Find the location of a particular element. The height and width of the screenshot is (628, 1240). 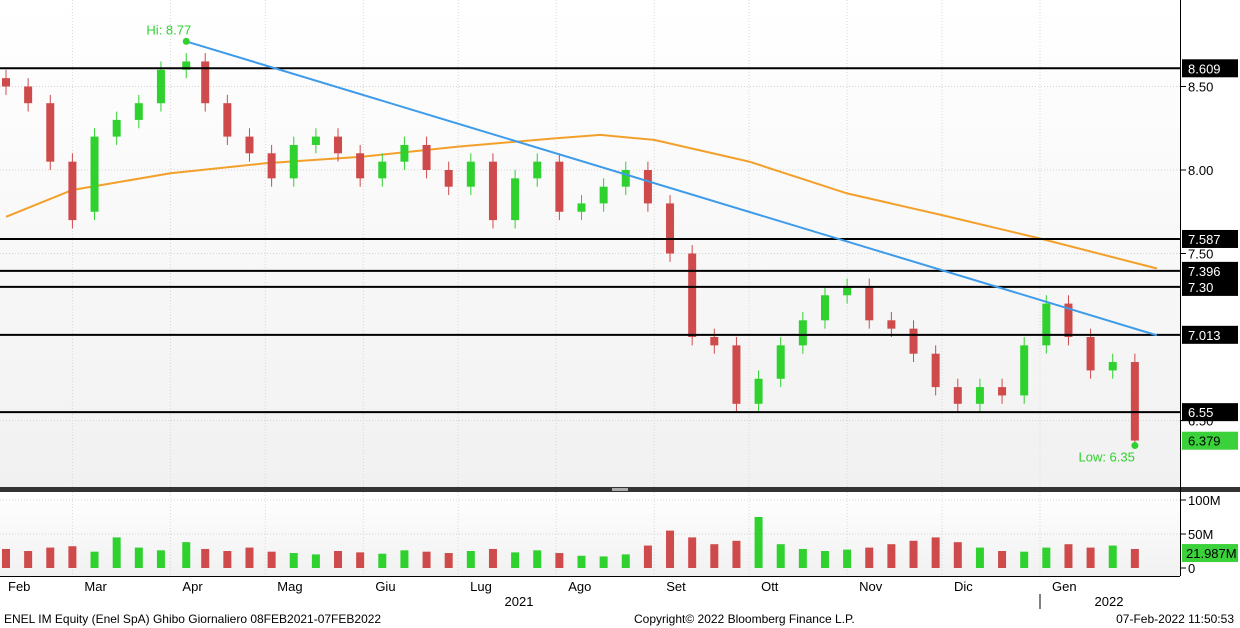

level-label: 6.55 is located at coordinates (1200, 412).